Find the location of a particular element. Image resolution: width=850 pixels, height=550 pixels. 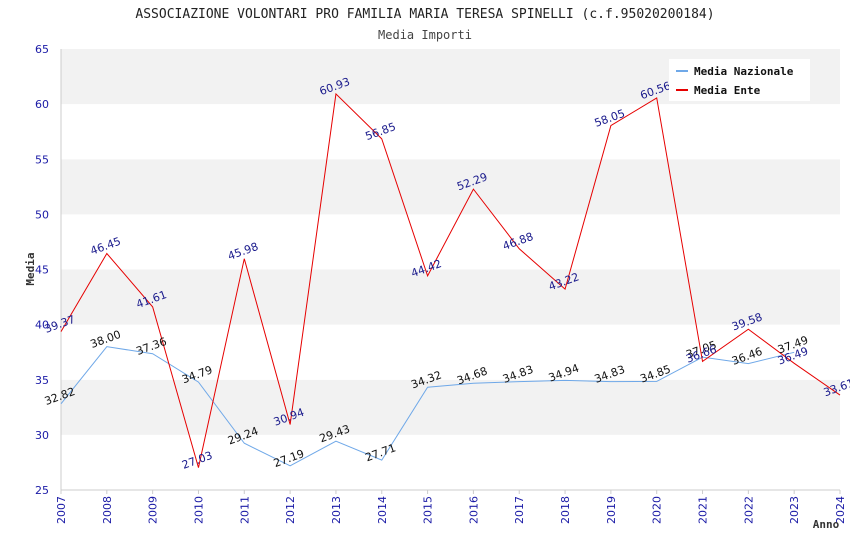

x-tick-label: 2015 is located at coordinates (428, 510).